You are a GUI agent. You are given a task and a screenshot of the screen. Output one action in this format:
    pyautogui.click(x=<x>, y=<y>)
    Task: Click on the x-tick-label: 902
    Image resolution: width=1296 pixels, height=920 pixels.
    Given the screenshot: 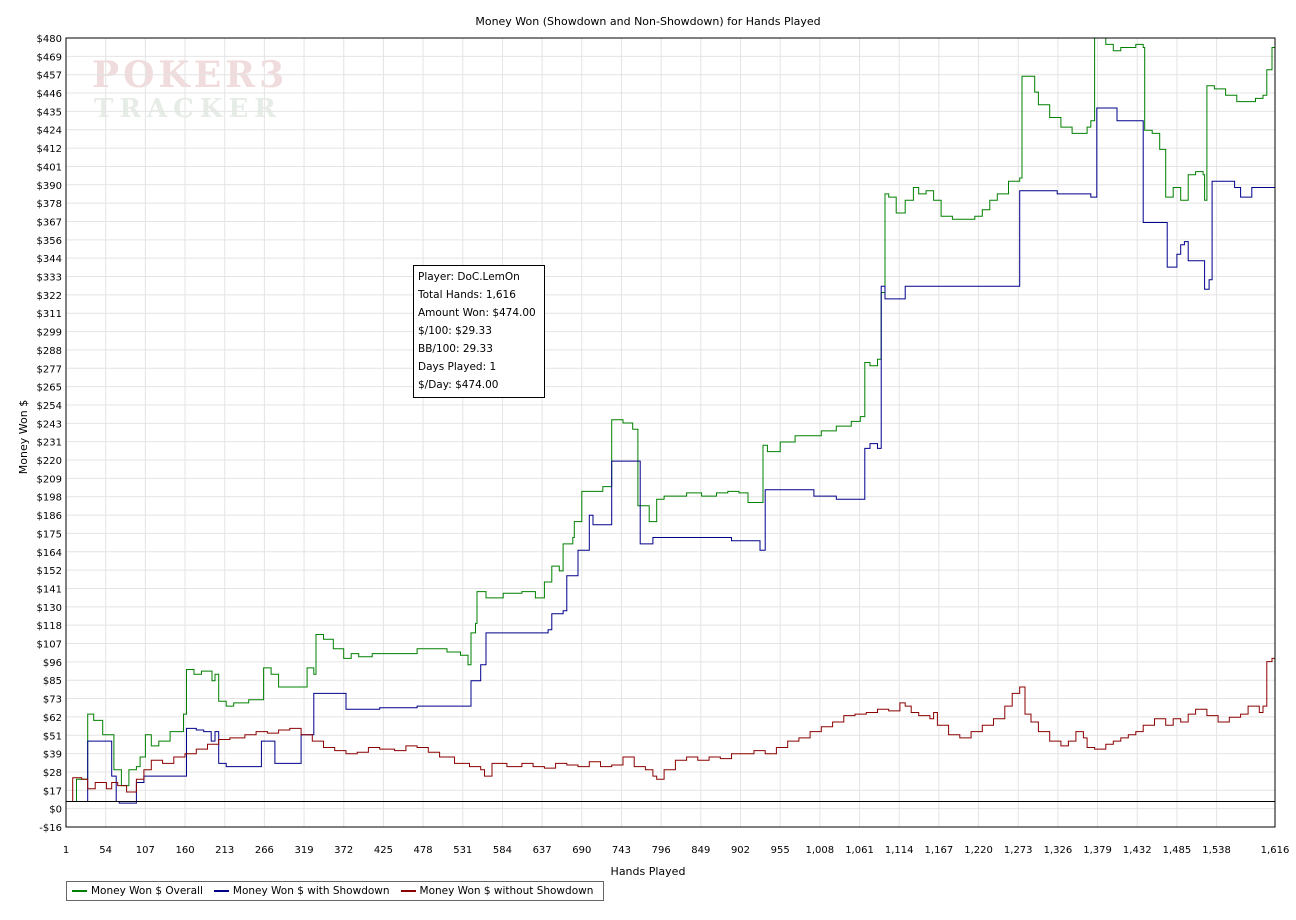 What is the action you would take?
    pyautogui.click(x=740, y=850)
    